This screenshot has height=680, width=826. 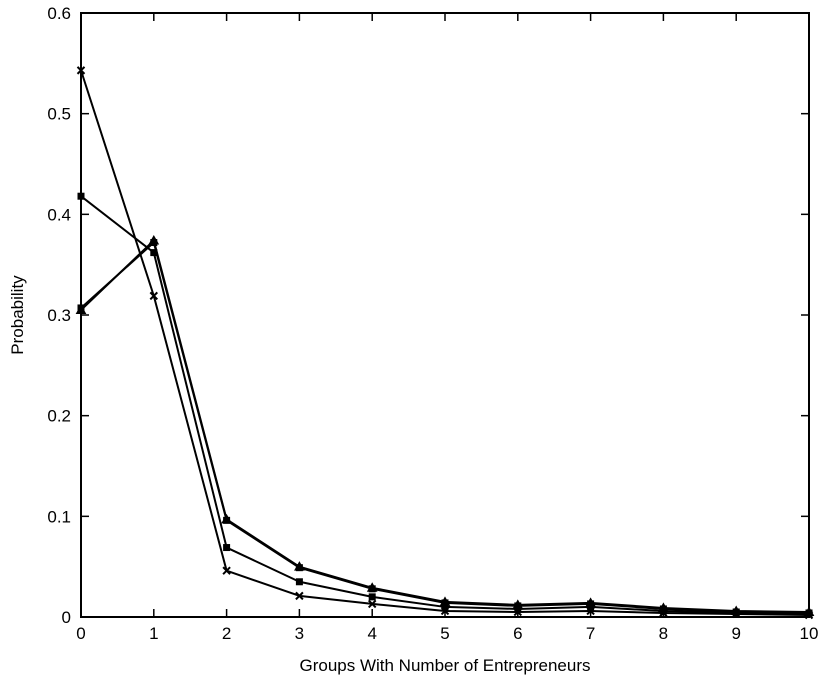 I want to click on y-tick-label: 0.1, so click(x=59, y=516).